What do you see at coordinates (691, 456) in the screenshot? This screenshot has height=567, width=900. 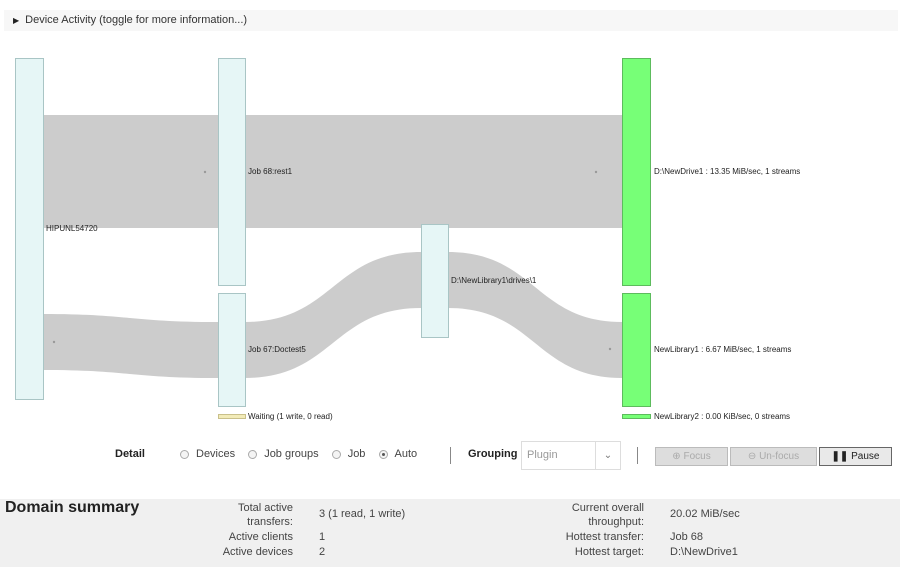 I see `focus-button: ⊕ Focus` at bounding box center [691, 456].